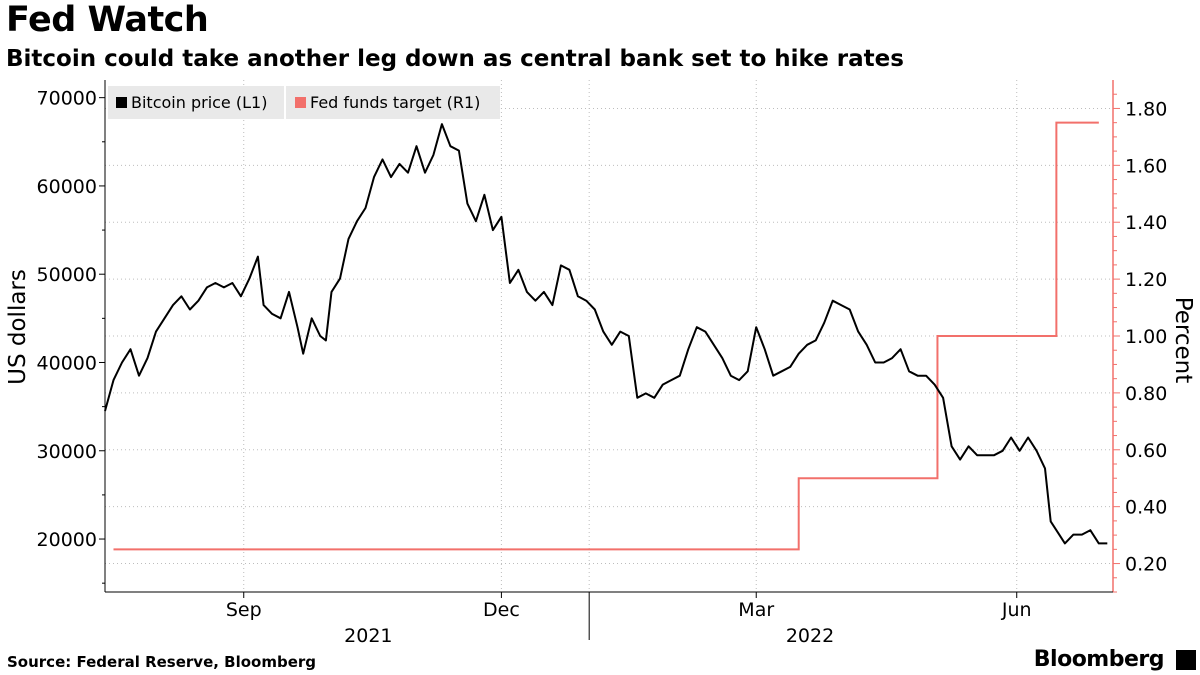  I want to click on chart-title: Fed Watch, so click(107, 20).